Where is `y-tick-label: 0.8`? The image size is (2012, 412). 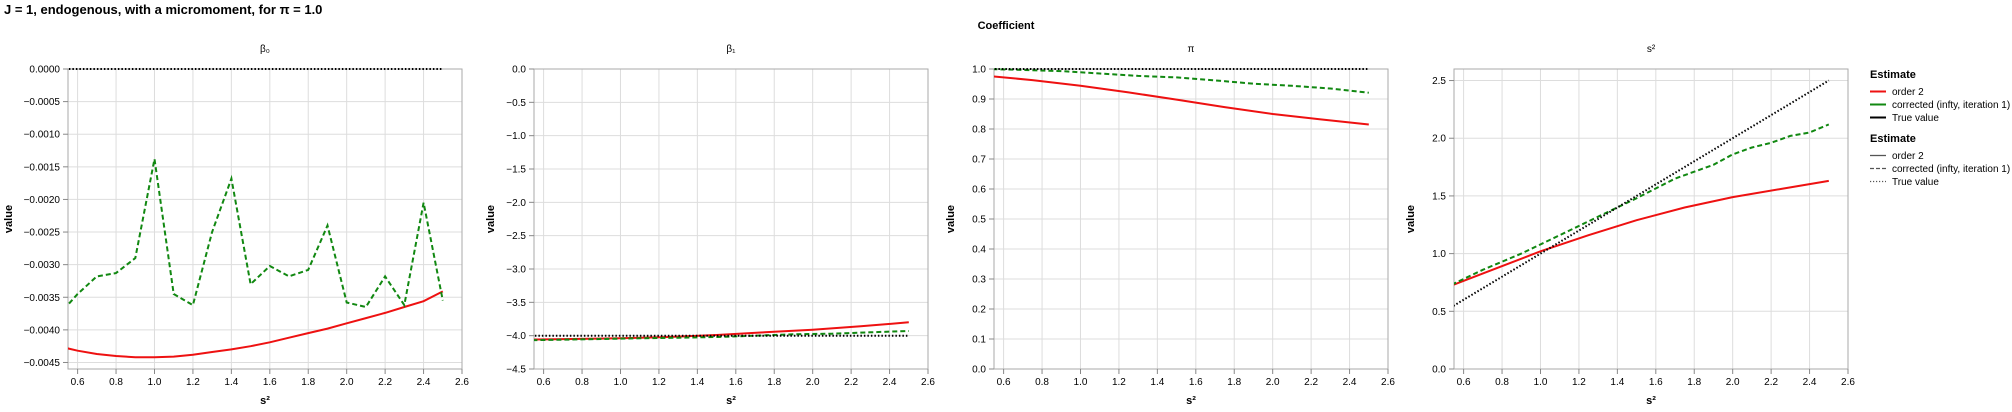
y-tick-label: 0.8 is located at coordinates (979, 130).